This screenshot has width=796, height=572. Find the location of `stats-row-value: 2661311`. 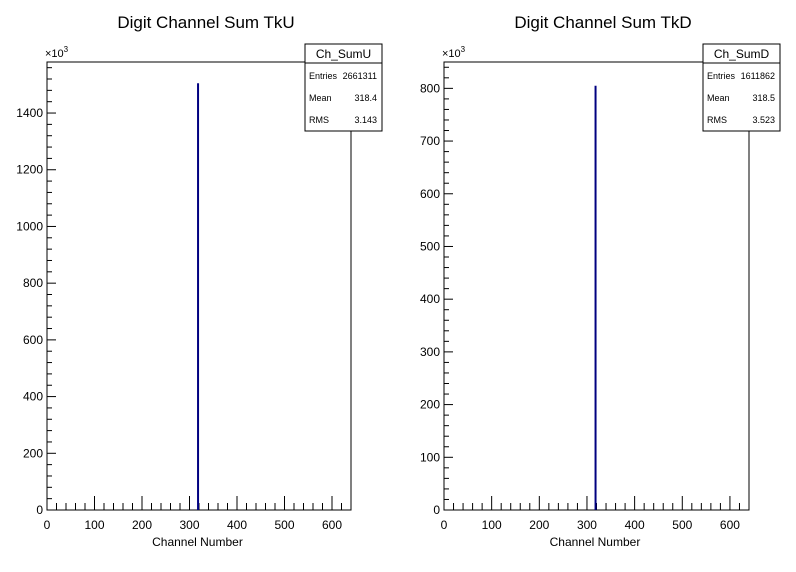

stats-row-value: 2661311 is located at coordinates (360, 76).